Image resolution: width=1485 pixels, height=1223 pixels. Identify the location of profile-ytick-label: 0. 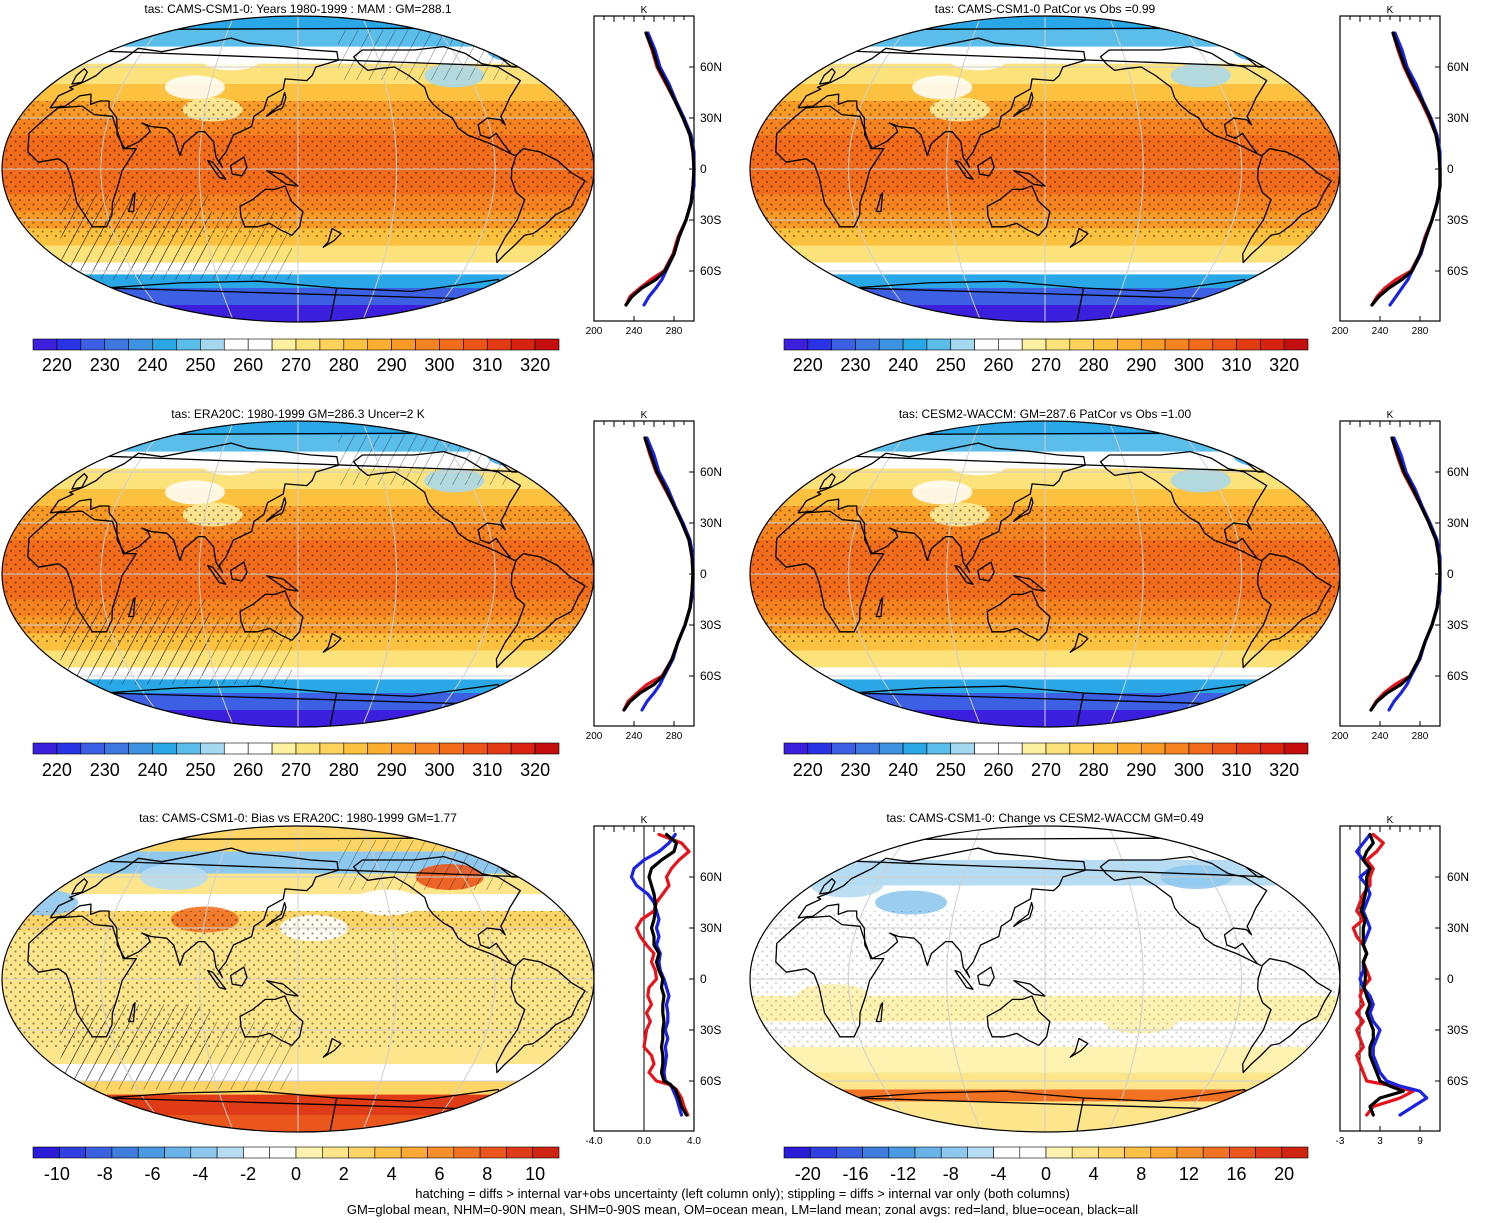
(703, 169).